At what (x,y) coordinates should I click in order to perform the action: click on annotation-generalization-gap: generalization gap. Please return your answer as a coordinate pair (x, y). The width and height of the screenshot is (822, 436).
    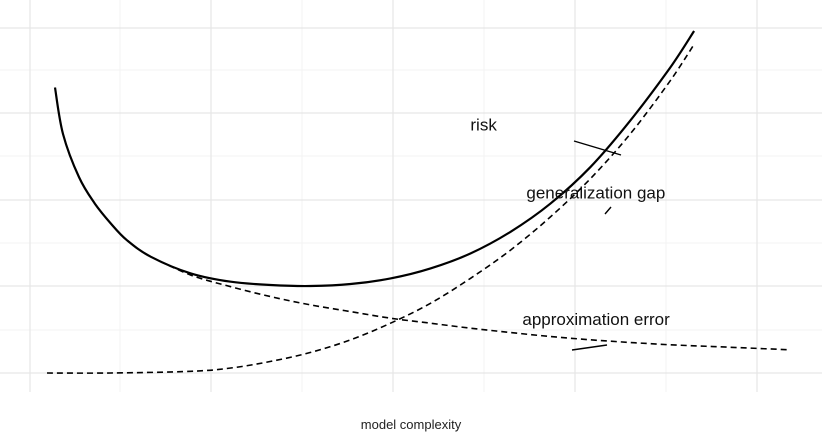
    Looking at the image, I should click on (595, 193).